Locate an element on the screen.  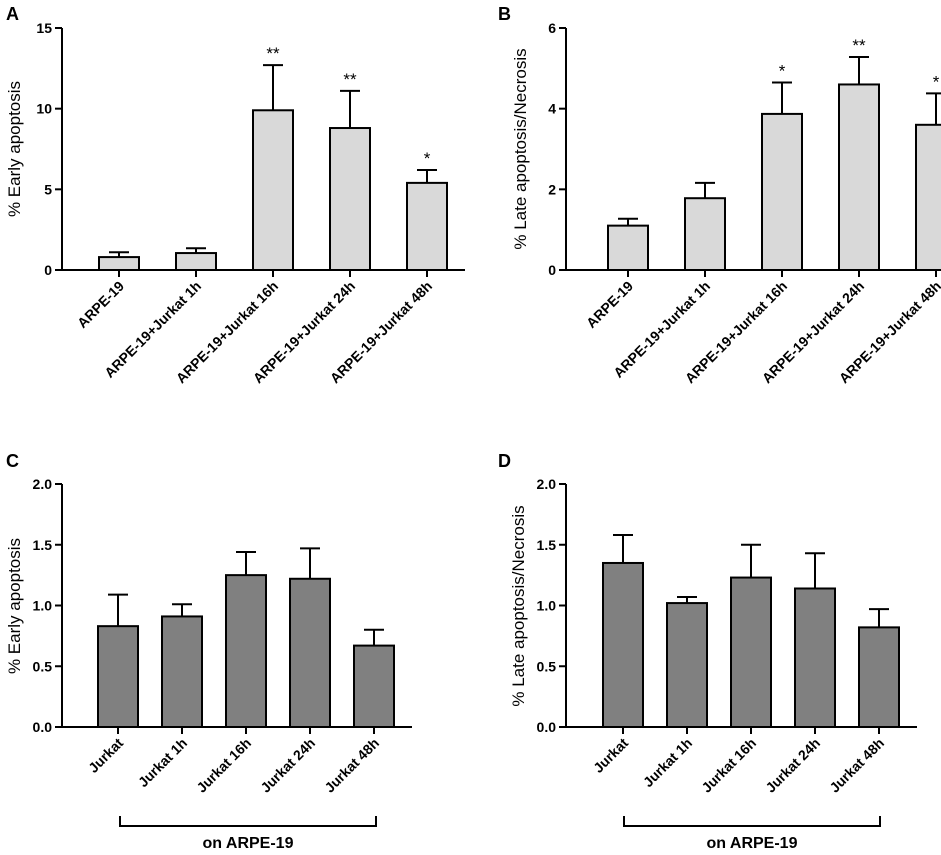
y-tick-label: 10 is located at coordinates (44, 109).